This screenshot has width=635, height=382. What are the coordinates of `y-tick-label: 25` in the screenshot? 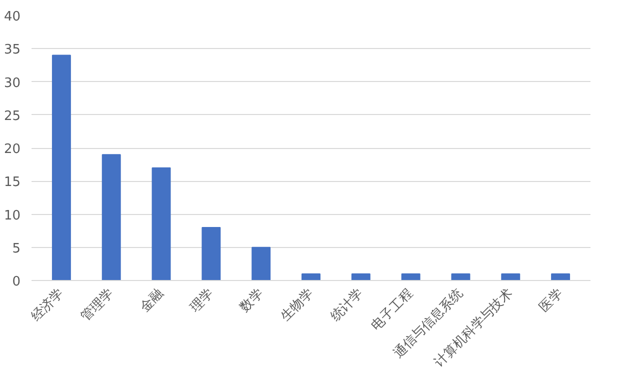 It's located at (12, 116).